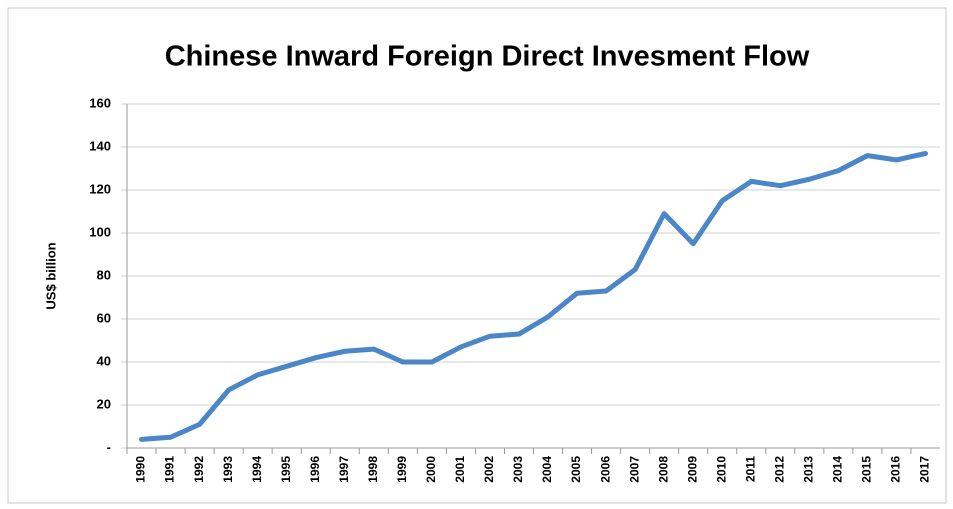 The width and height of the screenshot is (953, 509). What do you see at coordinates (925, 469) in the screenshot?
I see `x-tick-label: 2017` at bounding box center [925, 469].